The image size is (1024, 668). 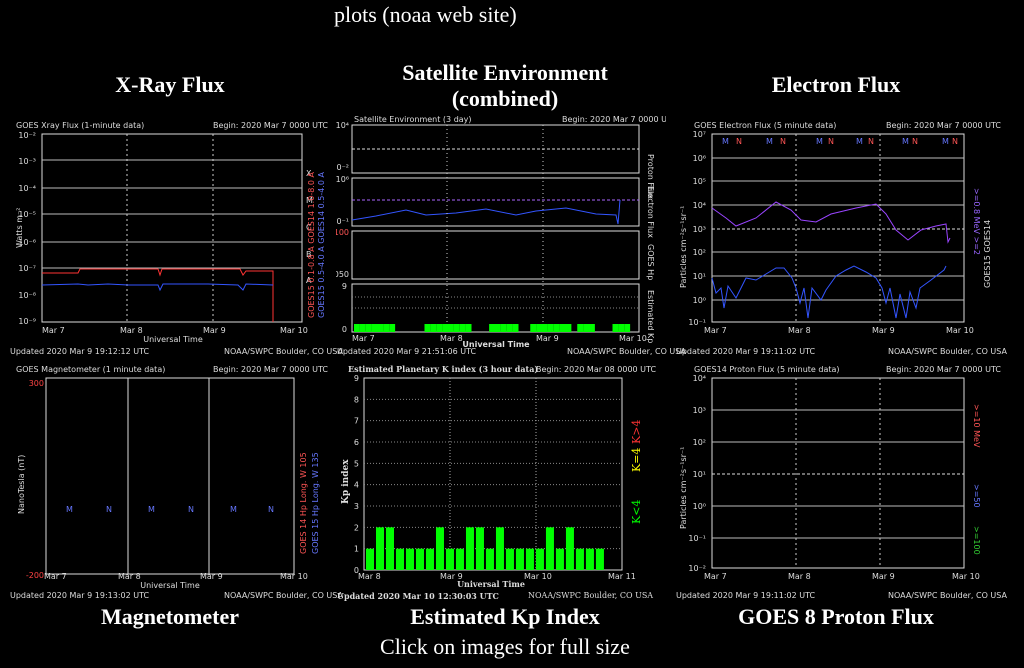 I want to click on electron-ytick: 10⁴, so click(x=699, y=205).